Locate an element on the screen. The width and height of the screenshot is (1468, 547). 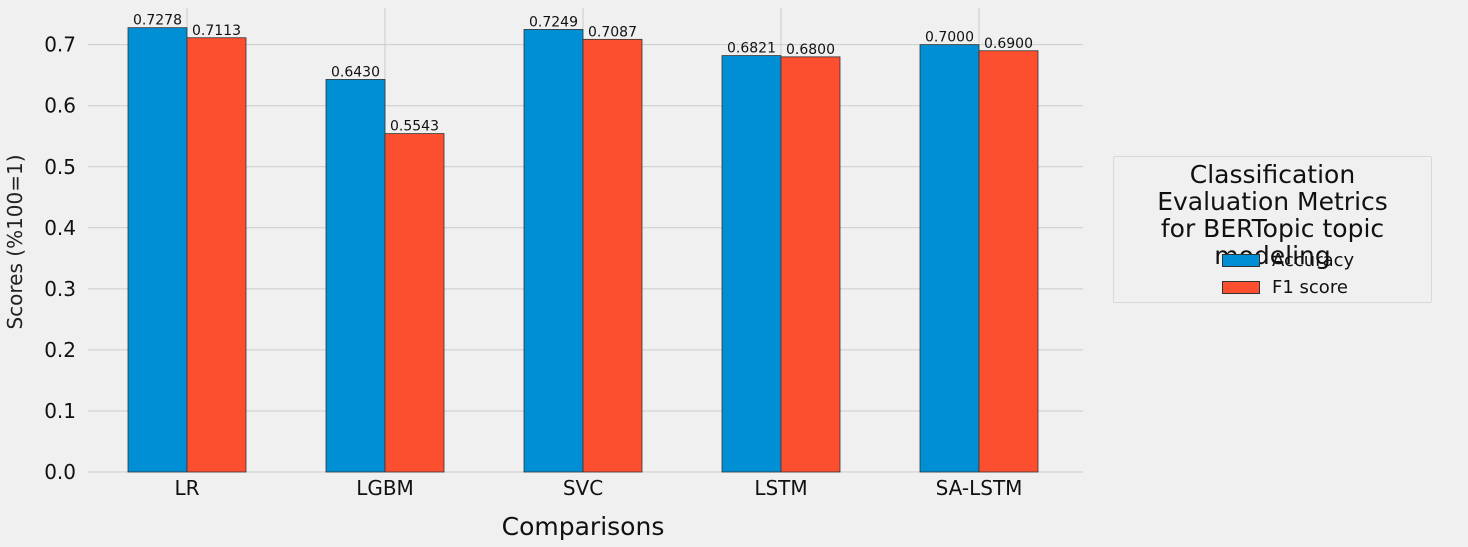
x-tick-labels: LR LGBM SVC LSTM SA-LSTM is located at coordinates (598, 488).